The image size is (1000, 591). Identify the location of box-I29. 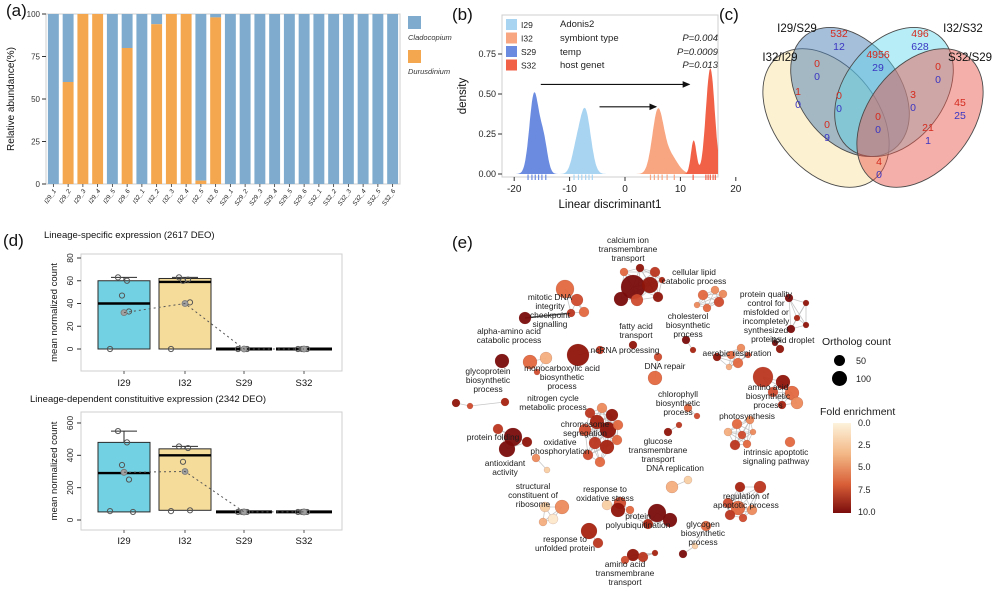
(124, 477).